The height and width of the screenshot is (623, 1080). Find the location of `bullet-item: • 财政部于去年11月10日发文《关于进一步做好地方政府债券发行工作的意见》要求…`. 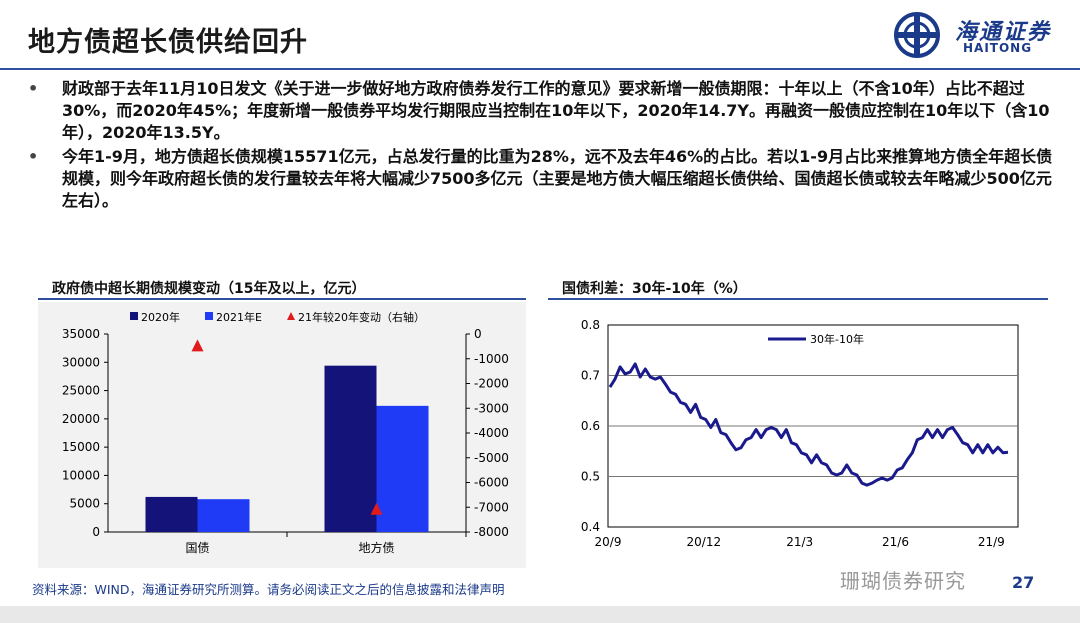

bullet-item: • 财政部于去年11月10日发文《关于进一步做好地方政府债券发行工作的意见》要求… is located at coordinates (543, 111).